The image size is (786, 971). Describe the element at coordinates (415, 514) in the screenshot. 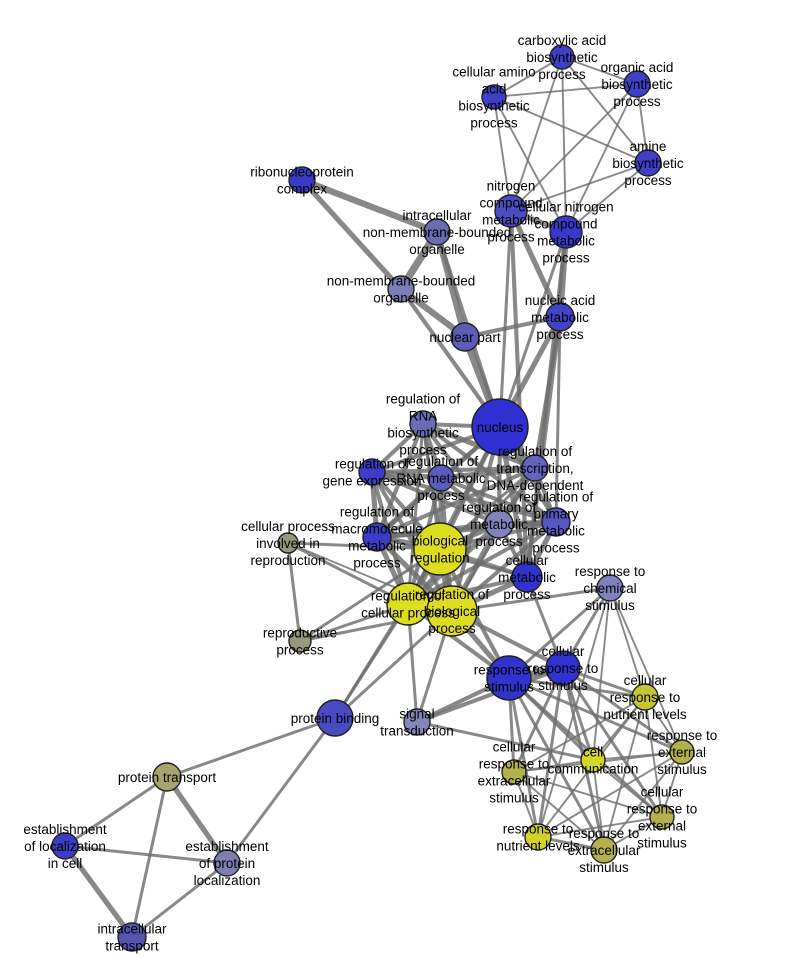

I see `edge-rrb-rcp` at that location.